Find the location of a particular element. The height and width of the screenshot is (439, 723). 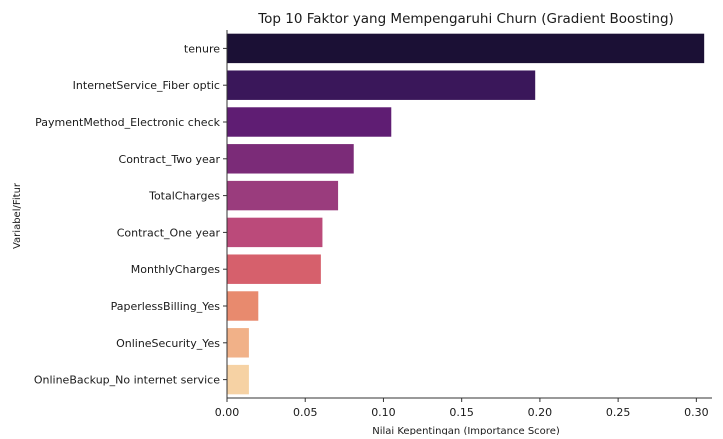

y-tick-label: Contract_Two year is located at coordinates (170, 159).